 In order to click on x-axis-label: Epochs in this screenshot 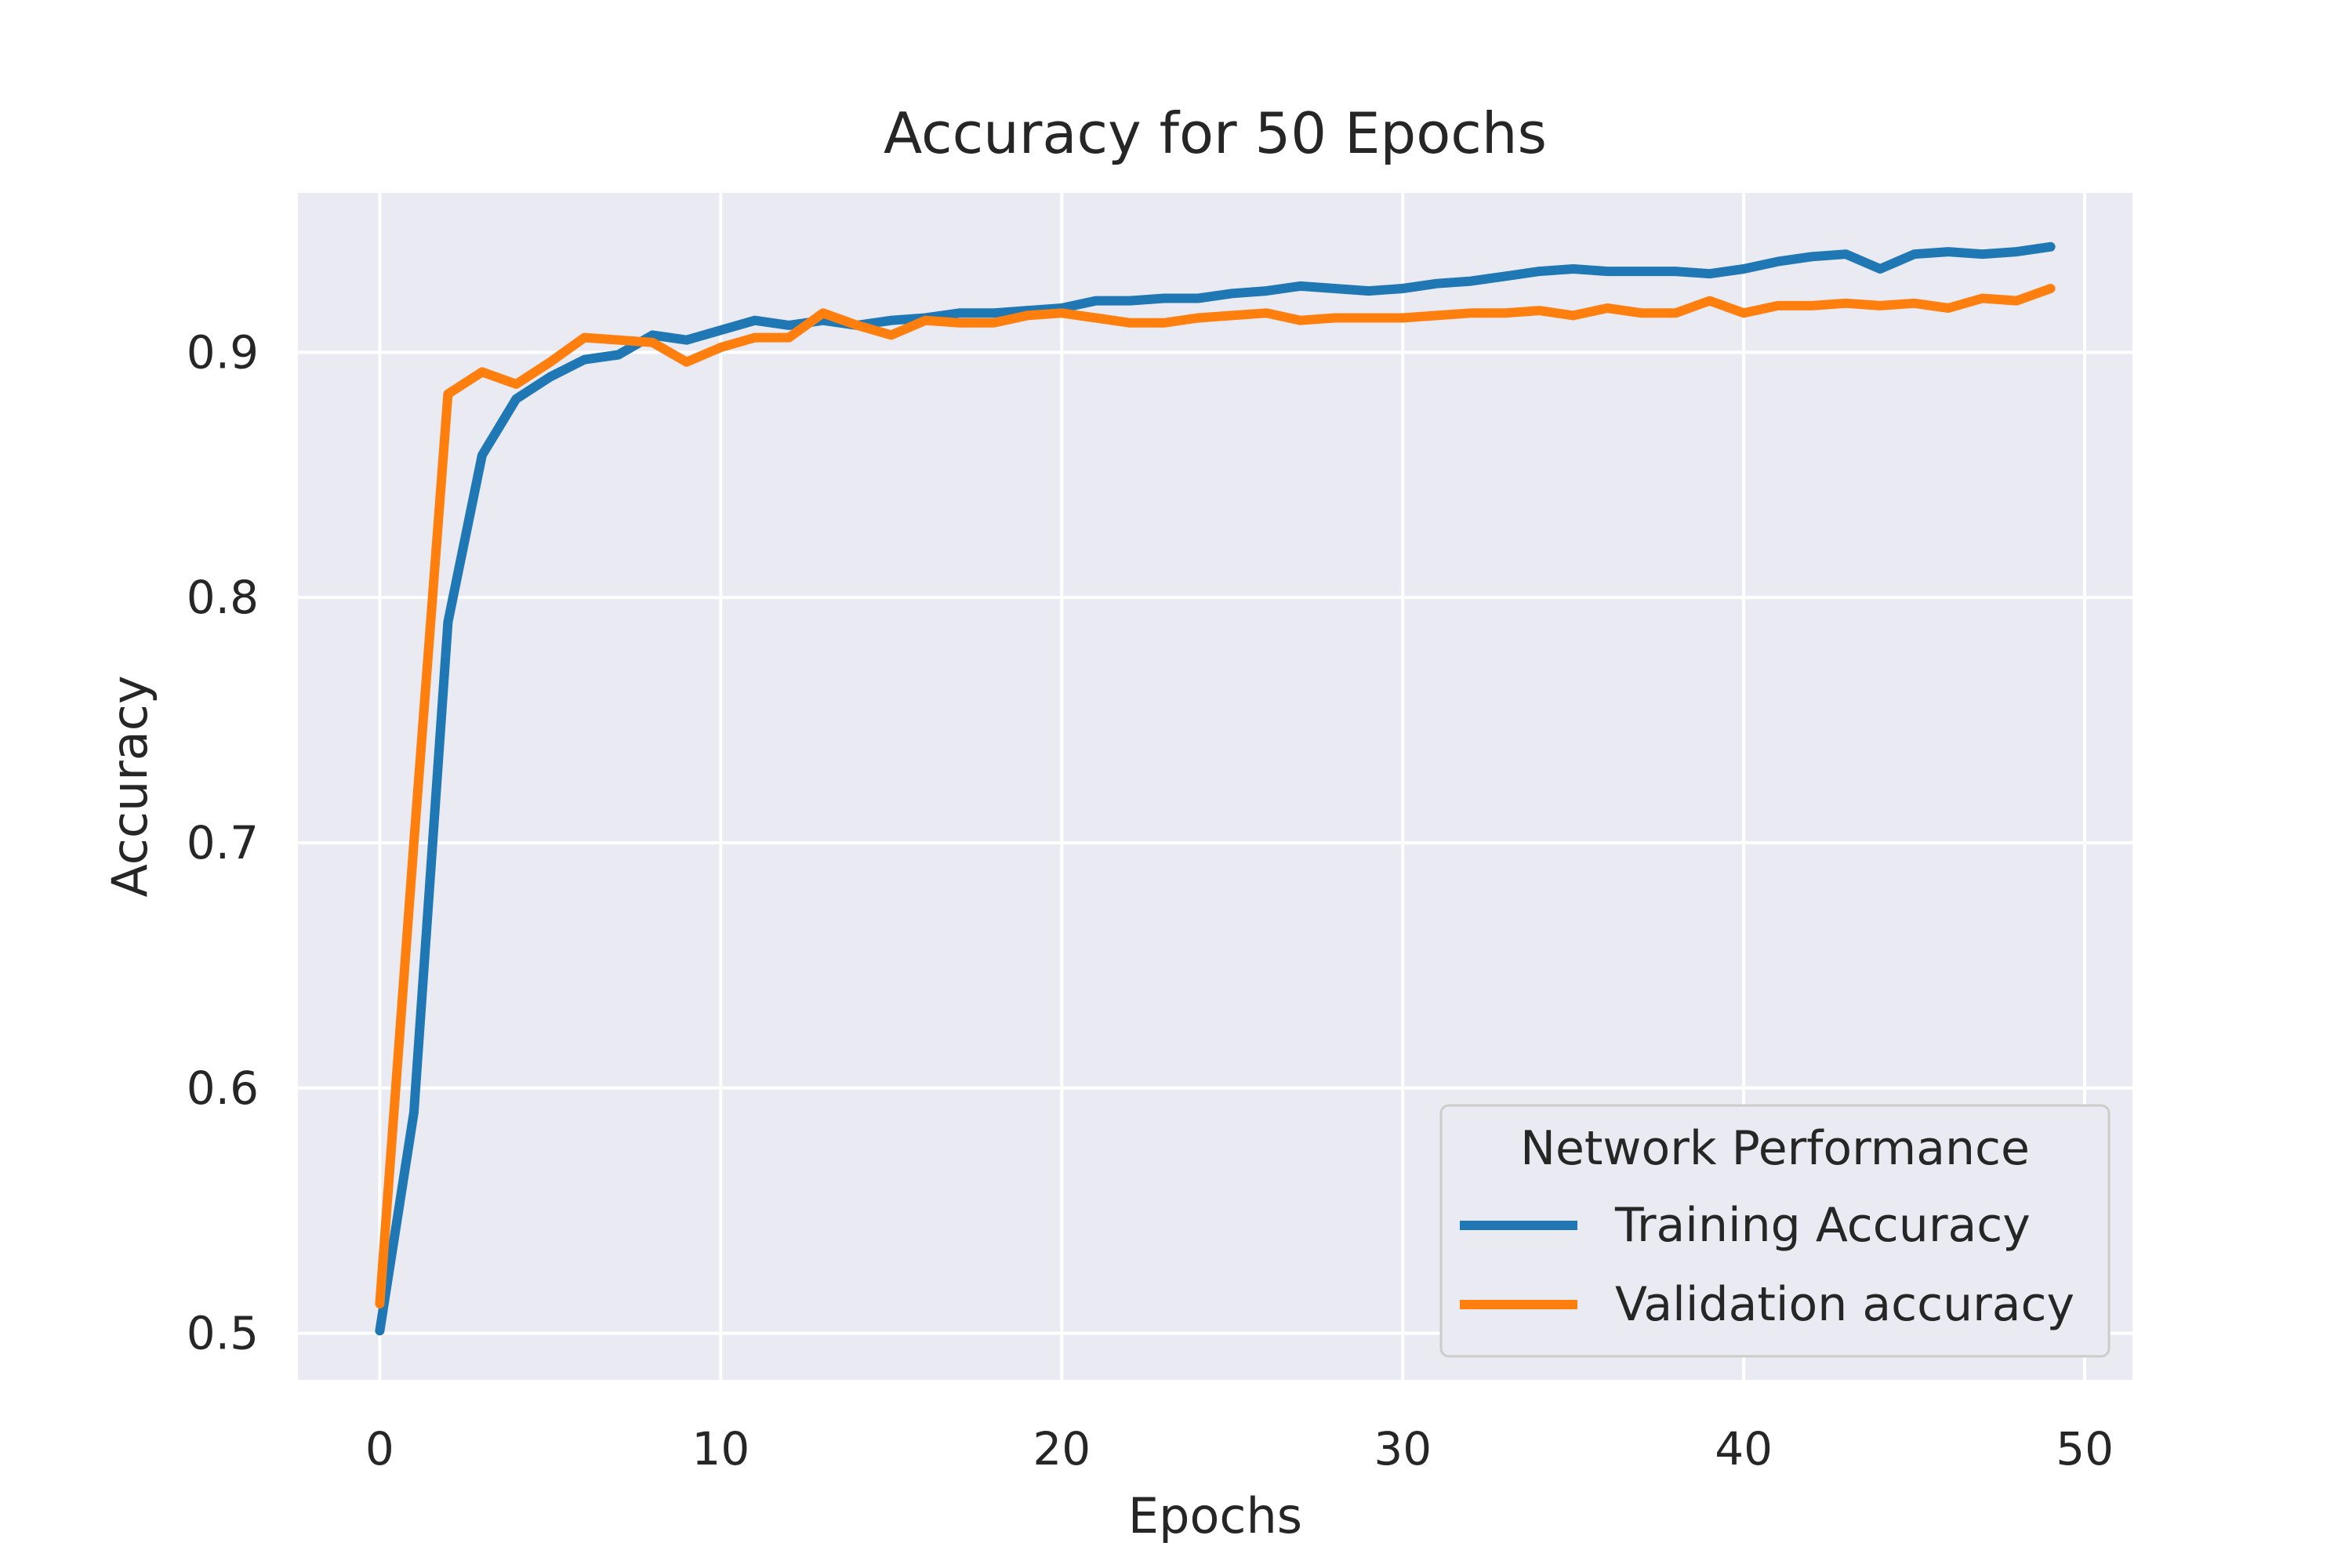, I will do `click(1215, 1515)`.